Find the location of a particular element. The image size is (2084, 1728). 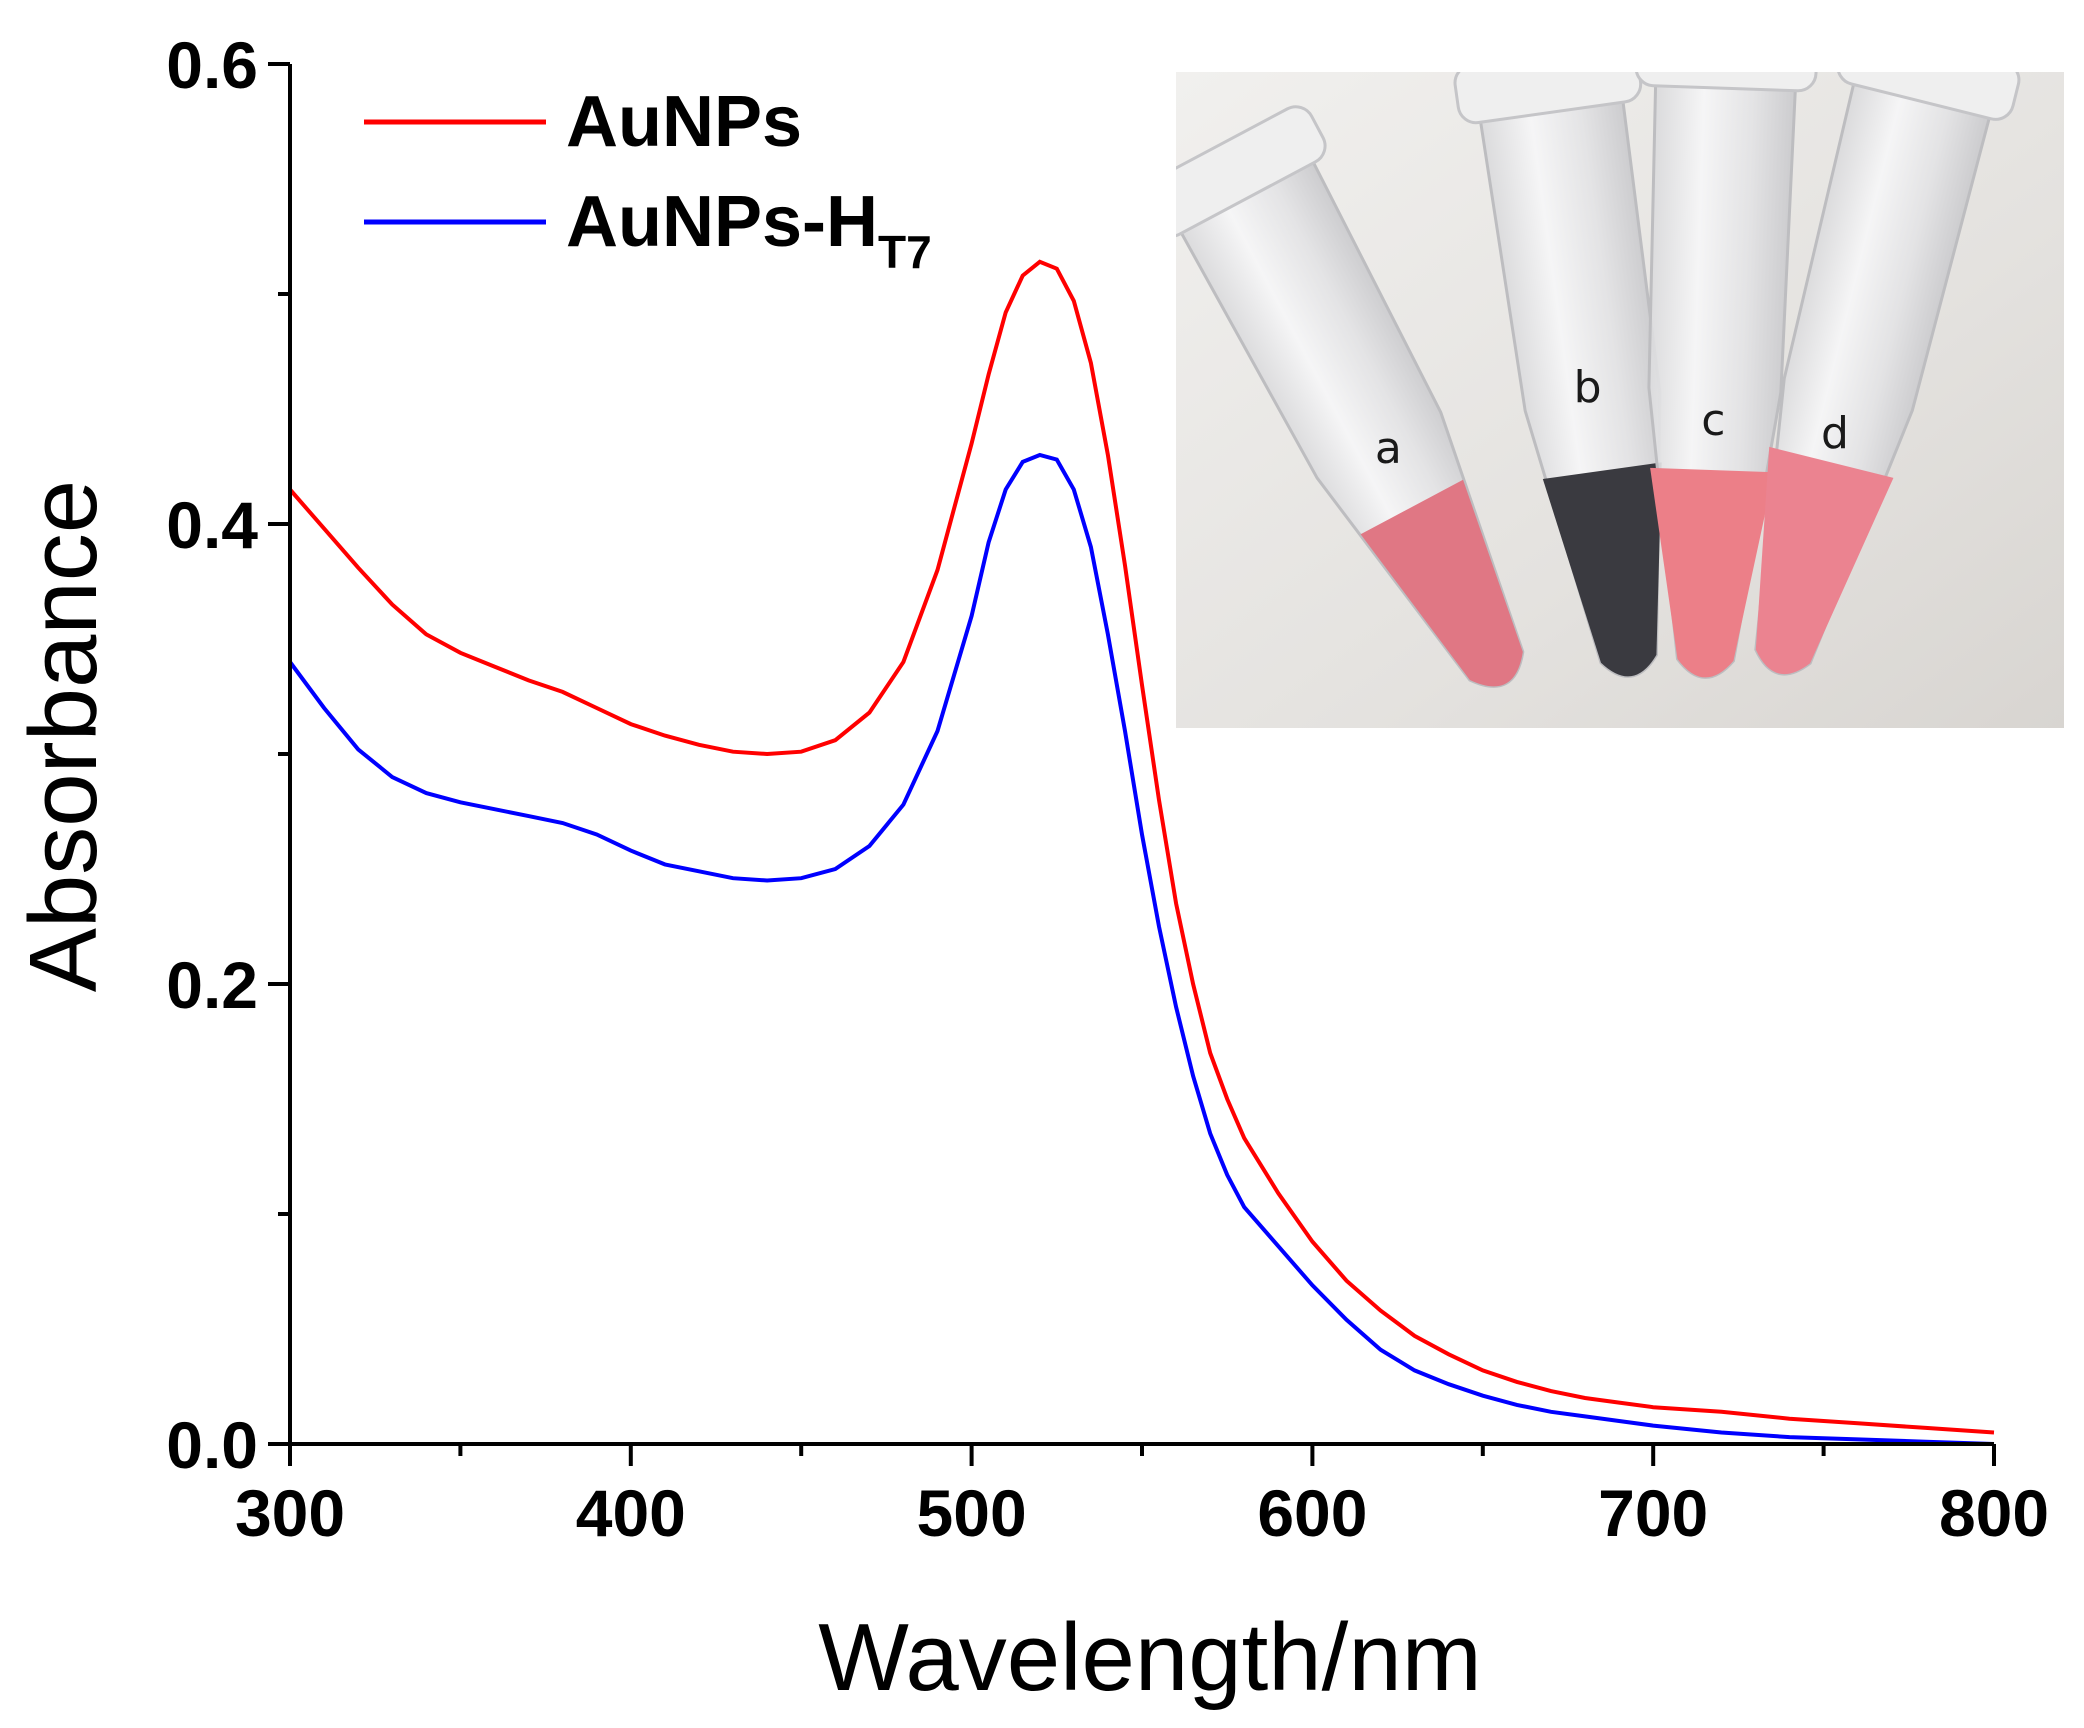

x-tick-label: 400 is located at coordinates (631, 1513).